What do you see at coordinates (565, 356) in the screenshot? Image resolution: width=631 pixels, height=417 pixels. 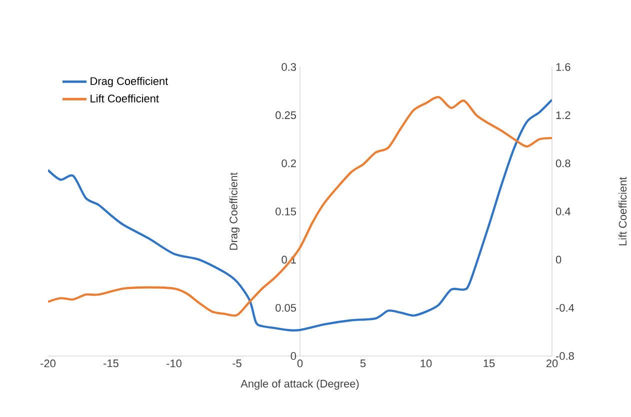 I see `y2-tick-label: -0.8` at bounding box center [565, 356].